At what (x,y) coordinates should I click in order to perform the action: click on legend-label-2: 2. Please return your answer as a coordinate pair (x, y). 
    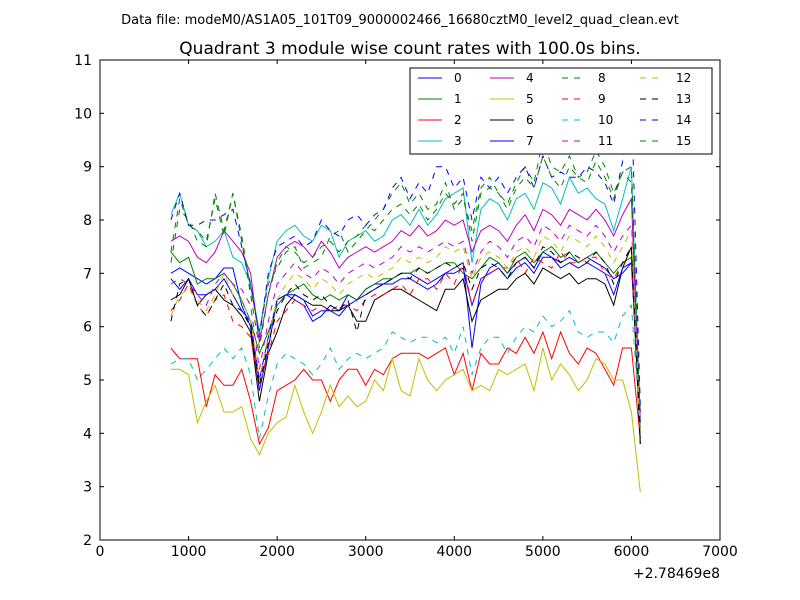
    Looking at the image, I should click on (458, 120).